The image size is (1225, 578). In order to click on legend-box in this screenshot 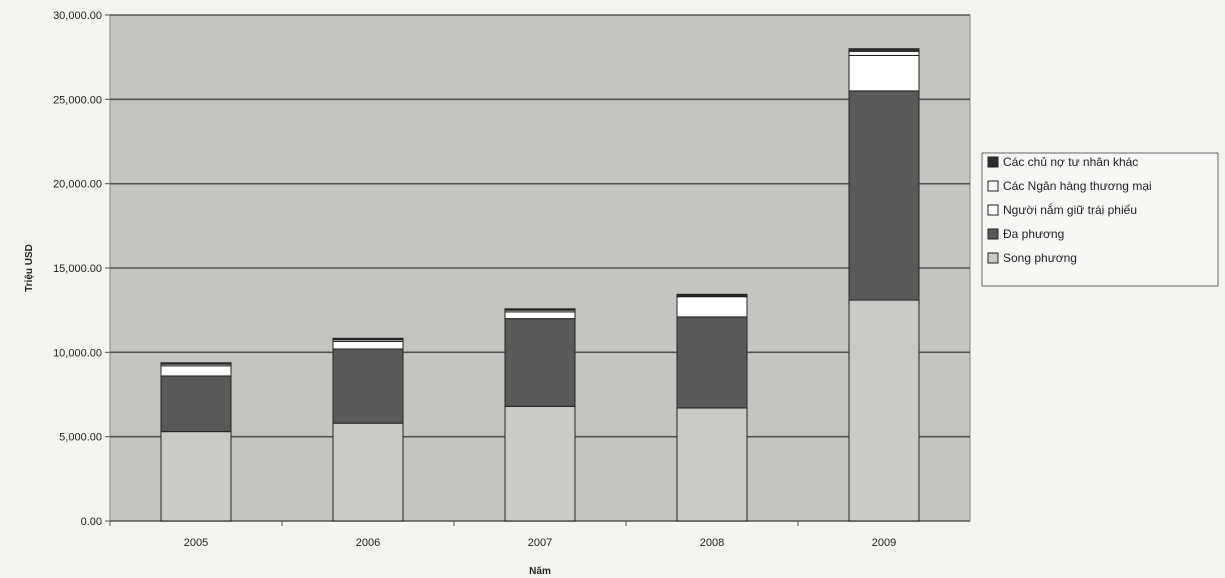, I will do `click(1100, 219)`.